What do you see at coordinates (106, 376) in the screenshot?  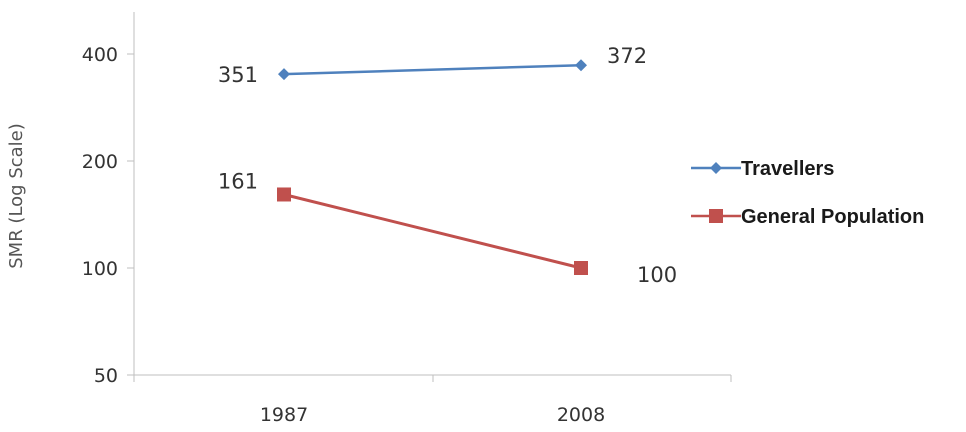 I see `y-tick-label: 50` at bounding box center [106, 376].